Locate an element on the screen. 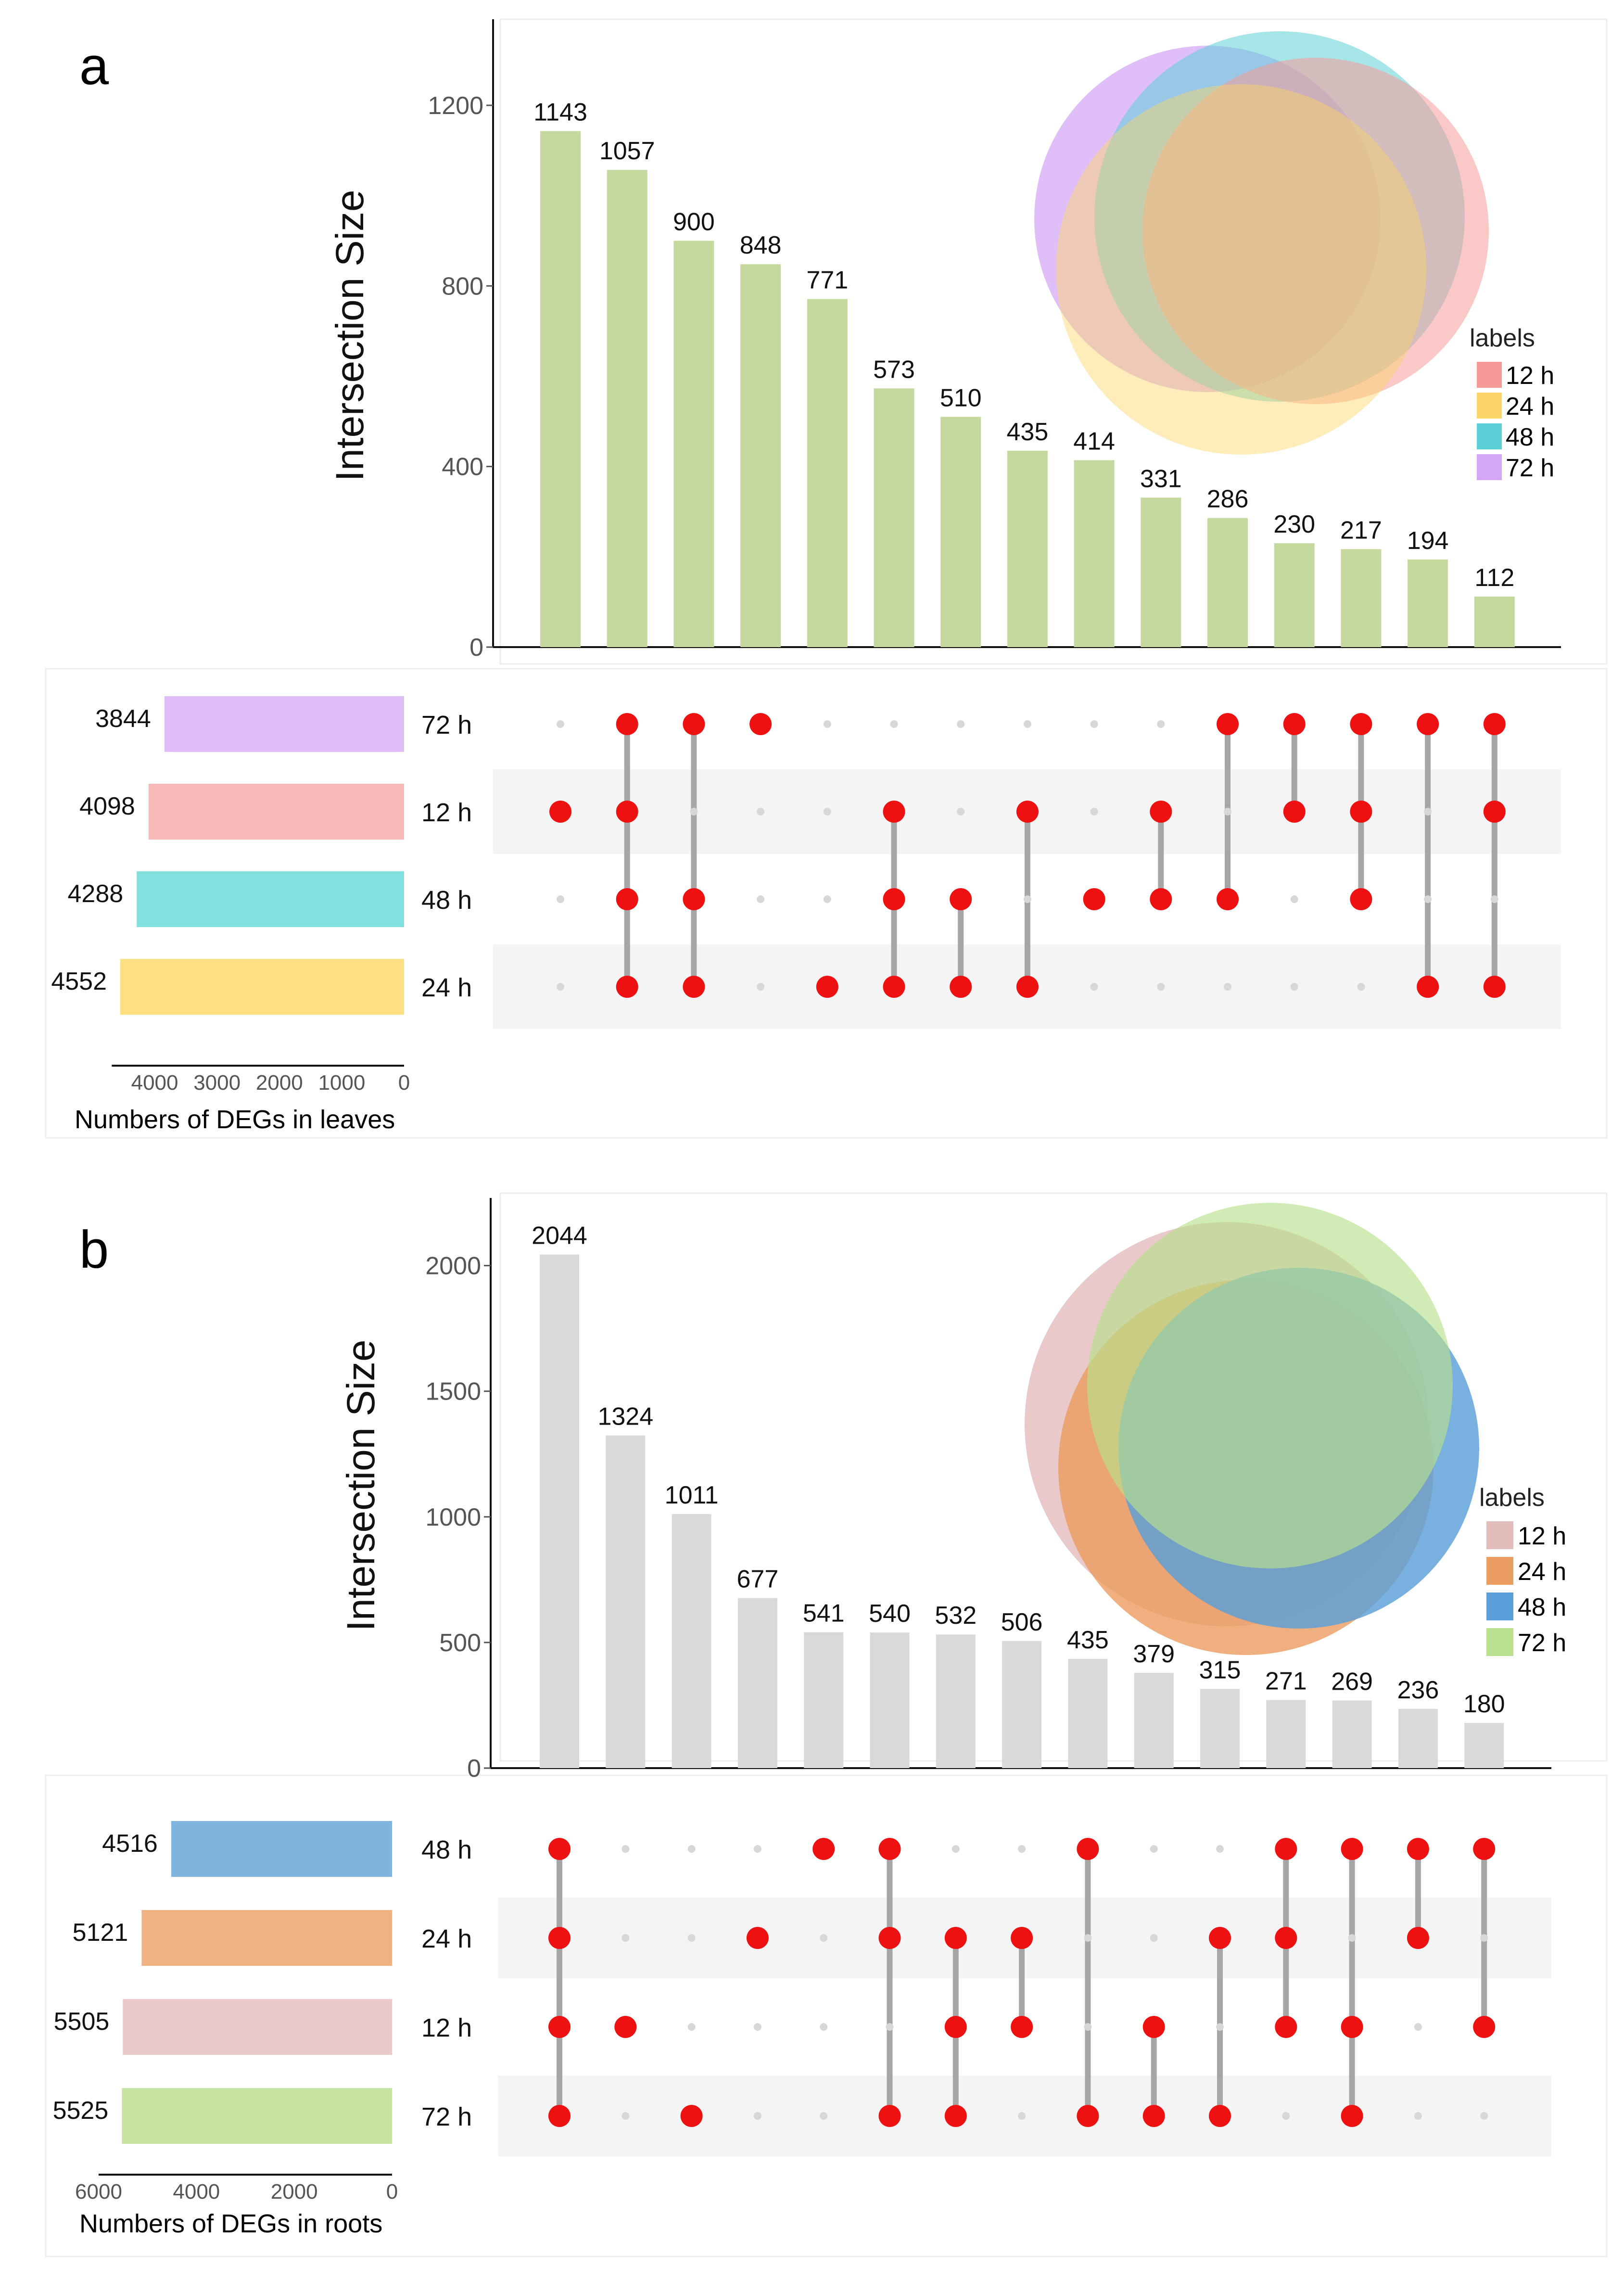 The image size is (1624, 2293). set-size-label: 4098 is located at coordinates (107, 806).